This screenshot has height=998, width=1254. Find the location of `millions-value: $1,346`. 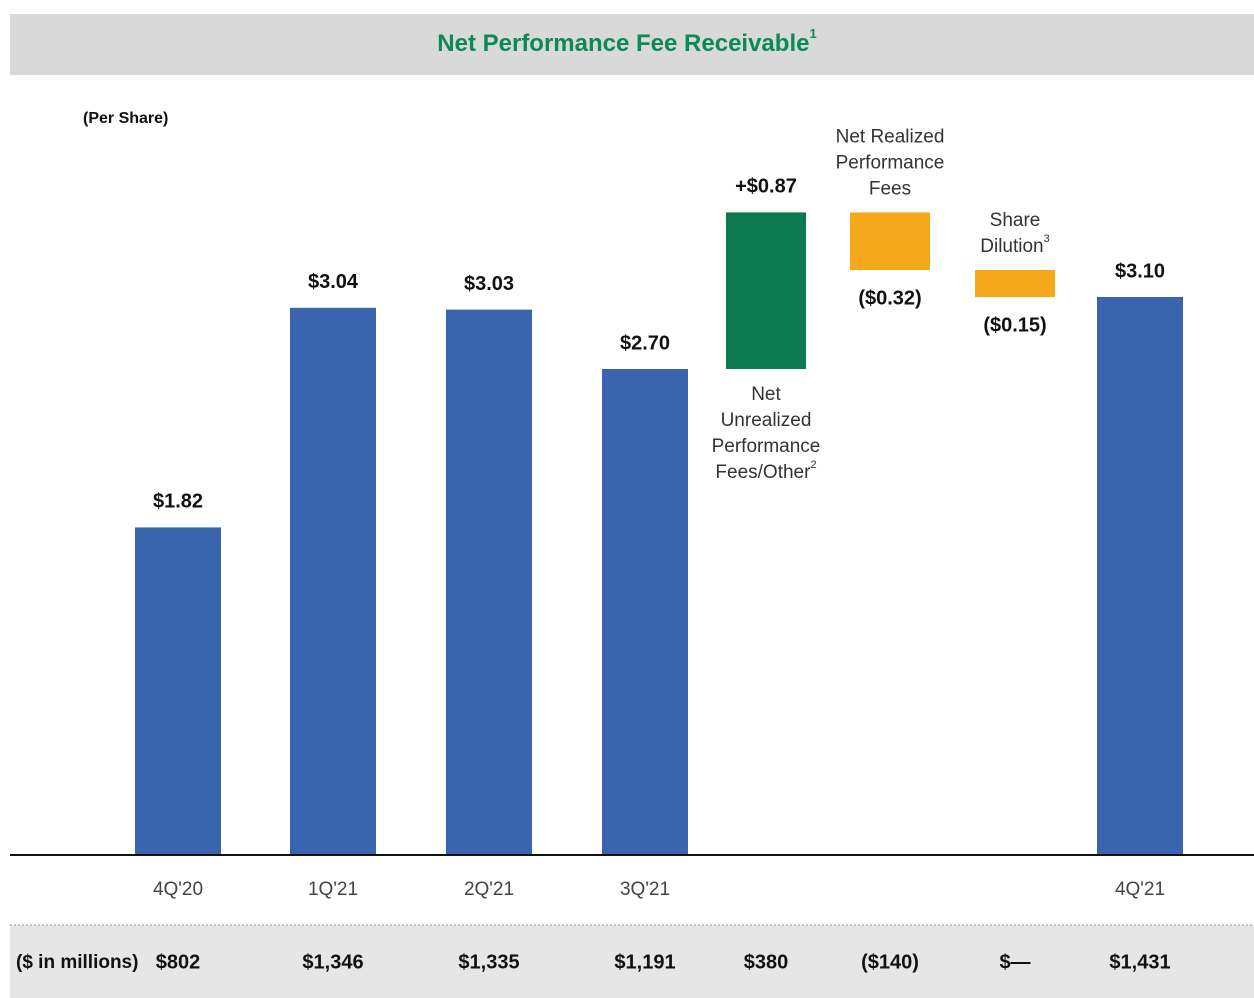

millions-value: $1,346 is located at coordinates (332, 962).